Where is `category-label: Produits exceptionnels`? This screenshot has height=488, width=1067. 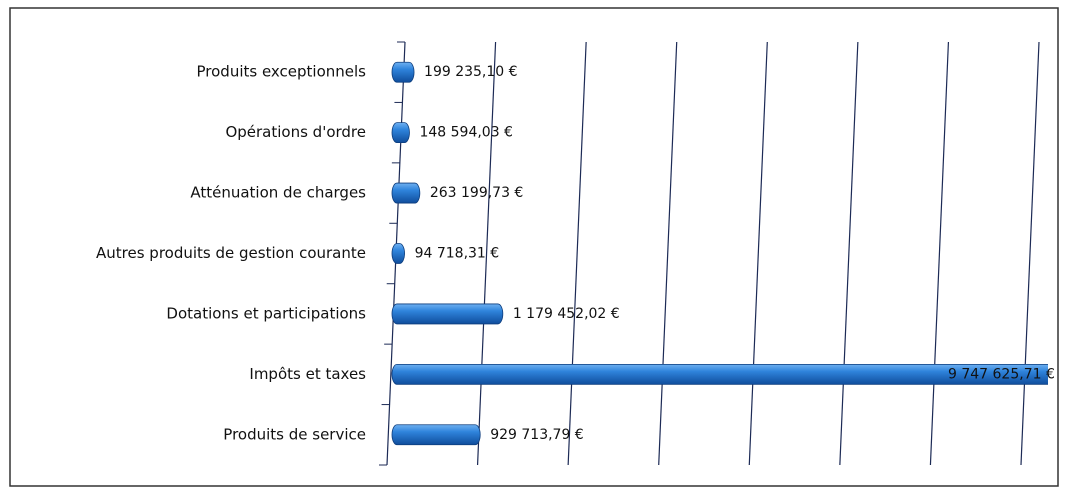 category-label: Produits exceptionnels is located at coordinates (282, 72).